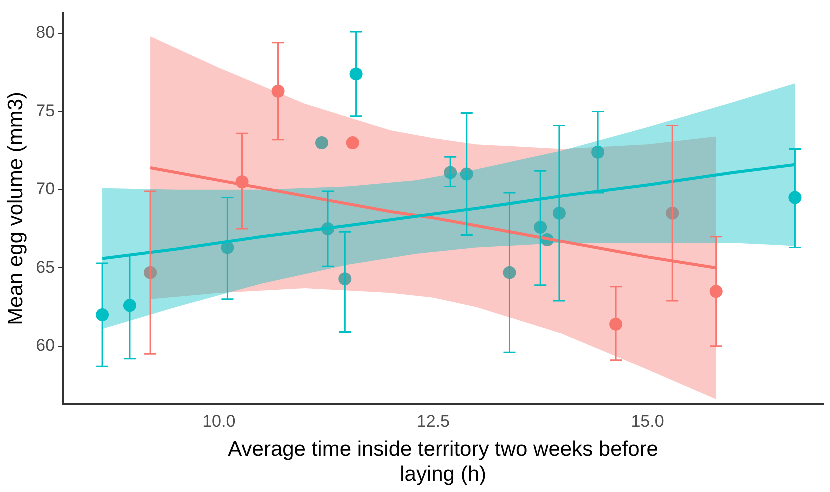 The width and height of the screenshot is (830, 492). I want to click on x-tick-label: 12.5, so click(433, 422).